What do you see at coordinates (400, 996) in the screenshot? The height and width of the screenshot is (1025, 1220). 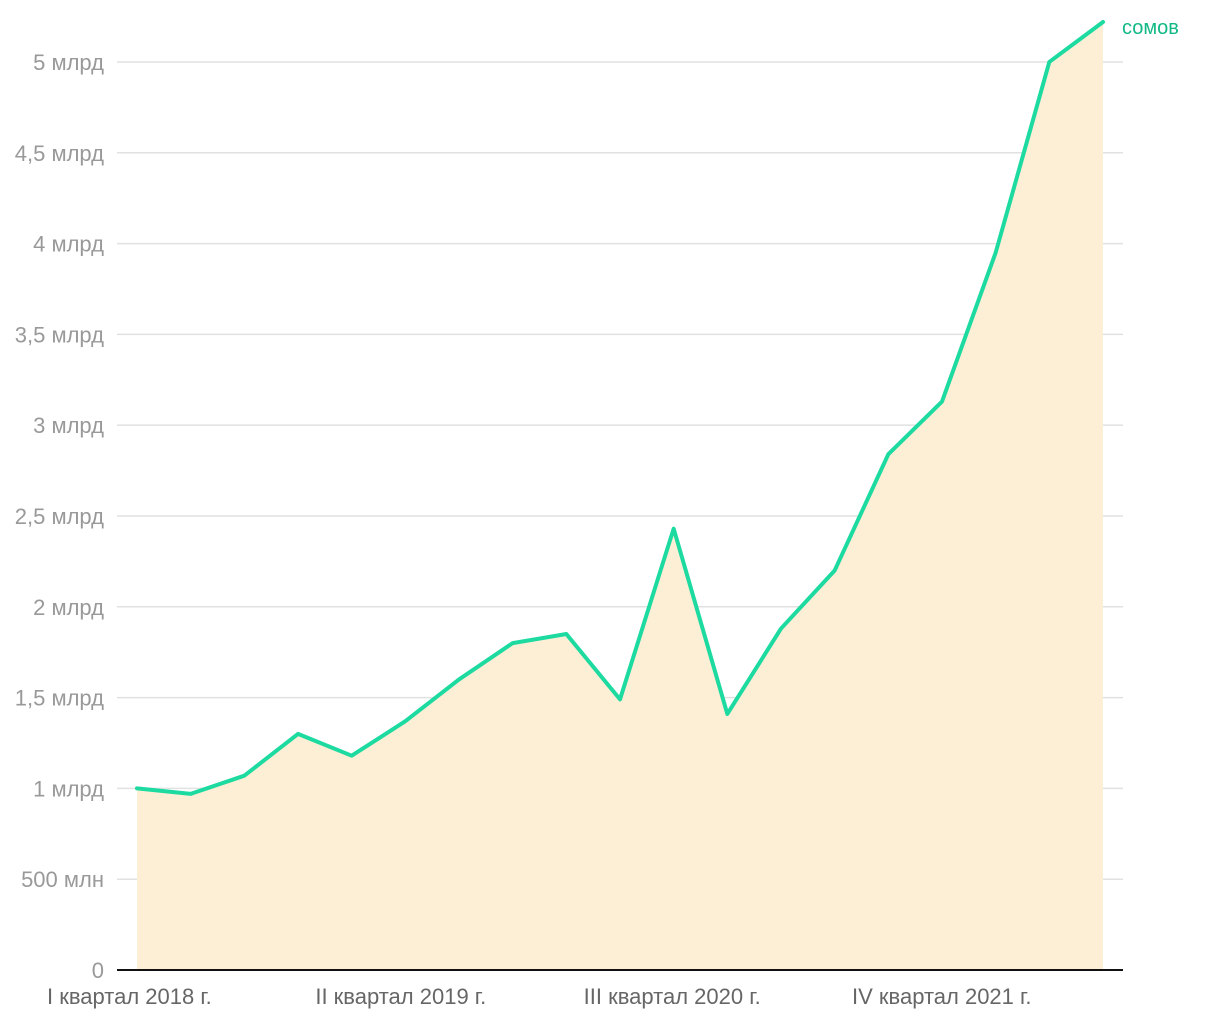 I see `x-tick-label: II квартал 2019 г.` at bounding box center [400, 996].